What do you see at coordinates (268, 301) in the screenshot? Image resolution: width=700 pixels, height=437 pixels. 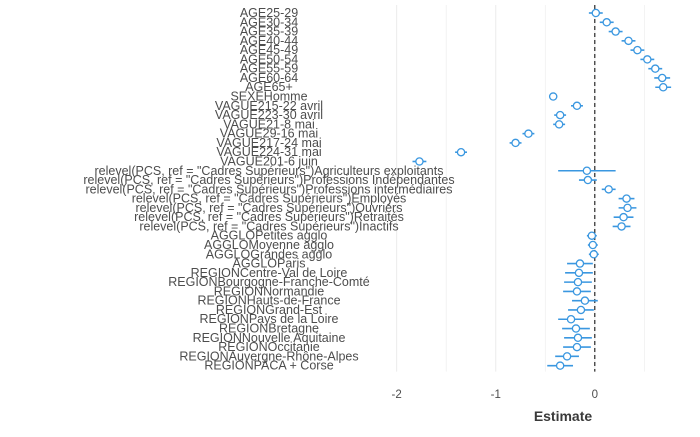 I see `term-label: REGIONHauts-de-France` at bounding box center [268, 301].